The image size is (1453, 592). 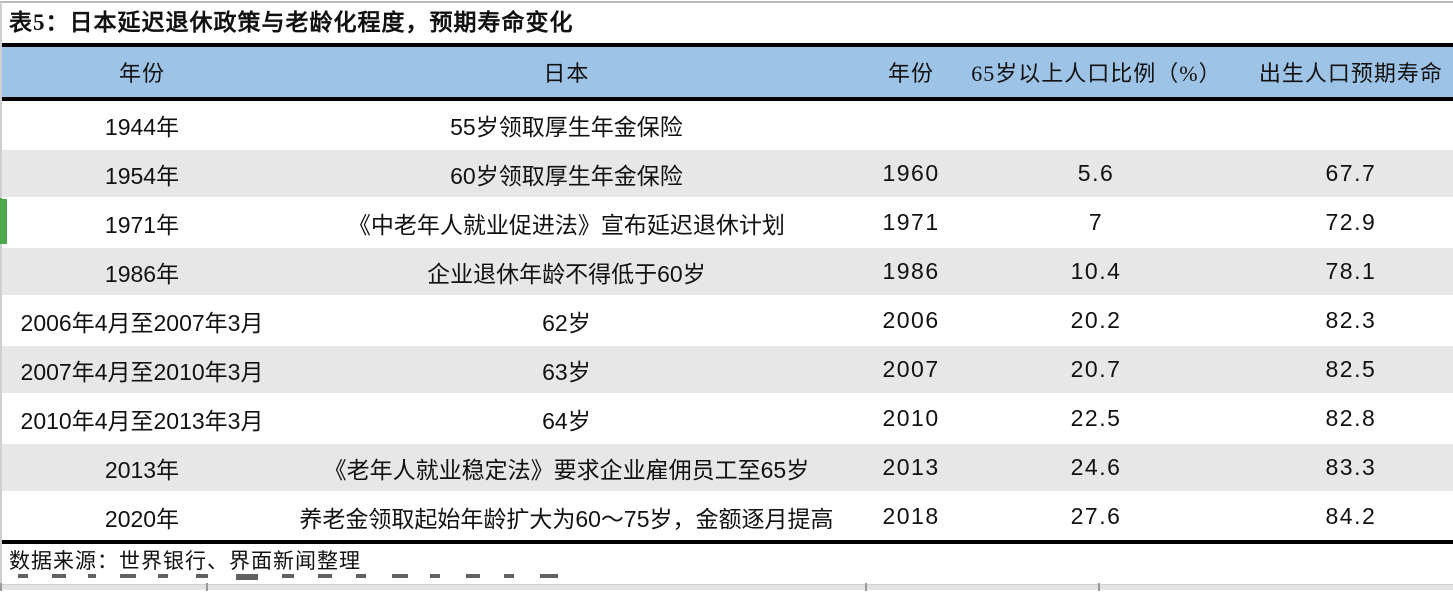 I want to click on cell-policy-desc: 养老金领取起始年龄扩大为60～75岁，金额逐月提高, so click(x=566, y=518).